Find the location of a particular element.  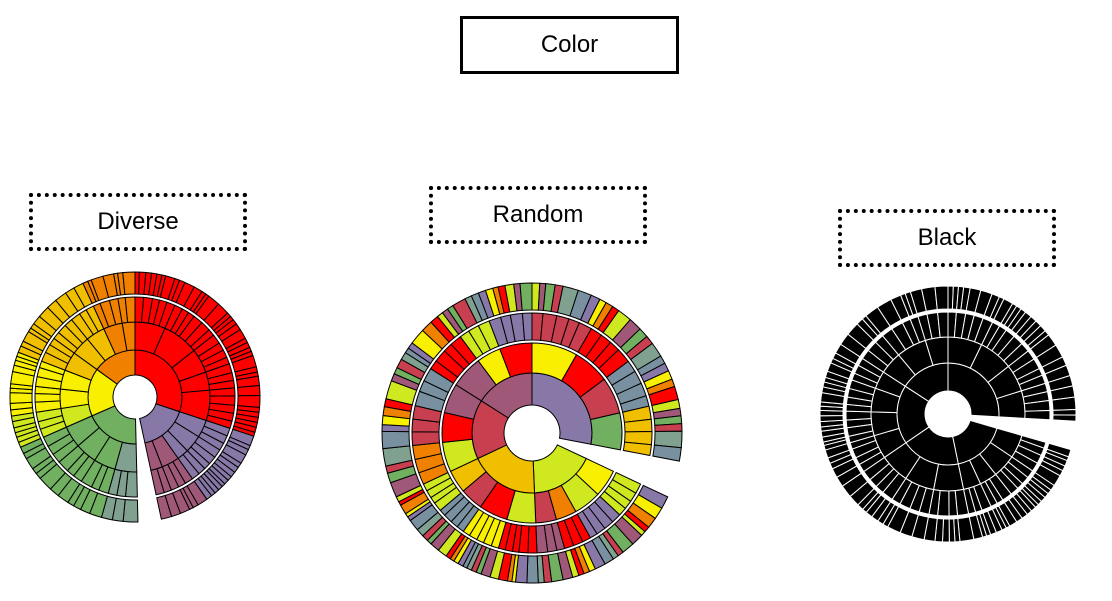

black-label: Black is located at coordinates (947, 237).